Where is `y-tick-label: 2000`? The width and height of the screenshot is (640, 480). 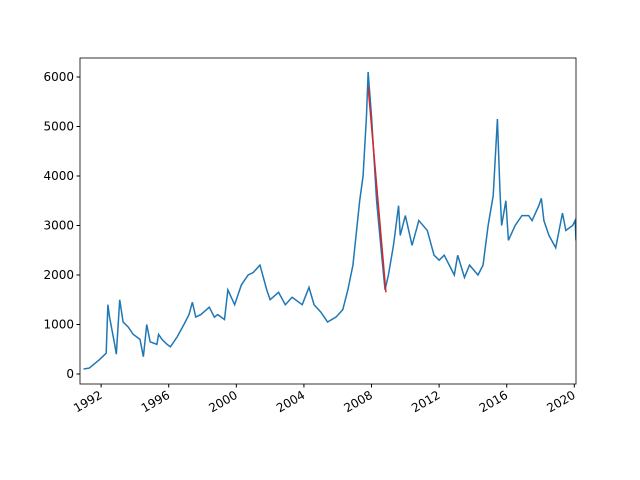
y-tick-label: 2000 is located at coordinates (58, 275).